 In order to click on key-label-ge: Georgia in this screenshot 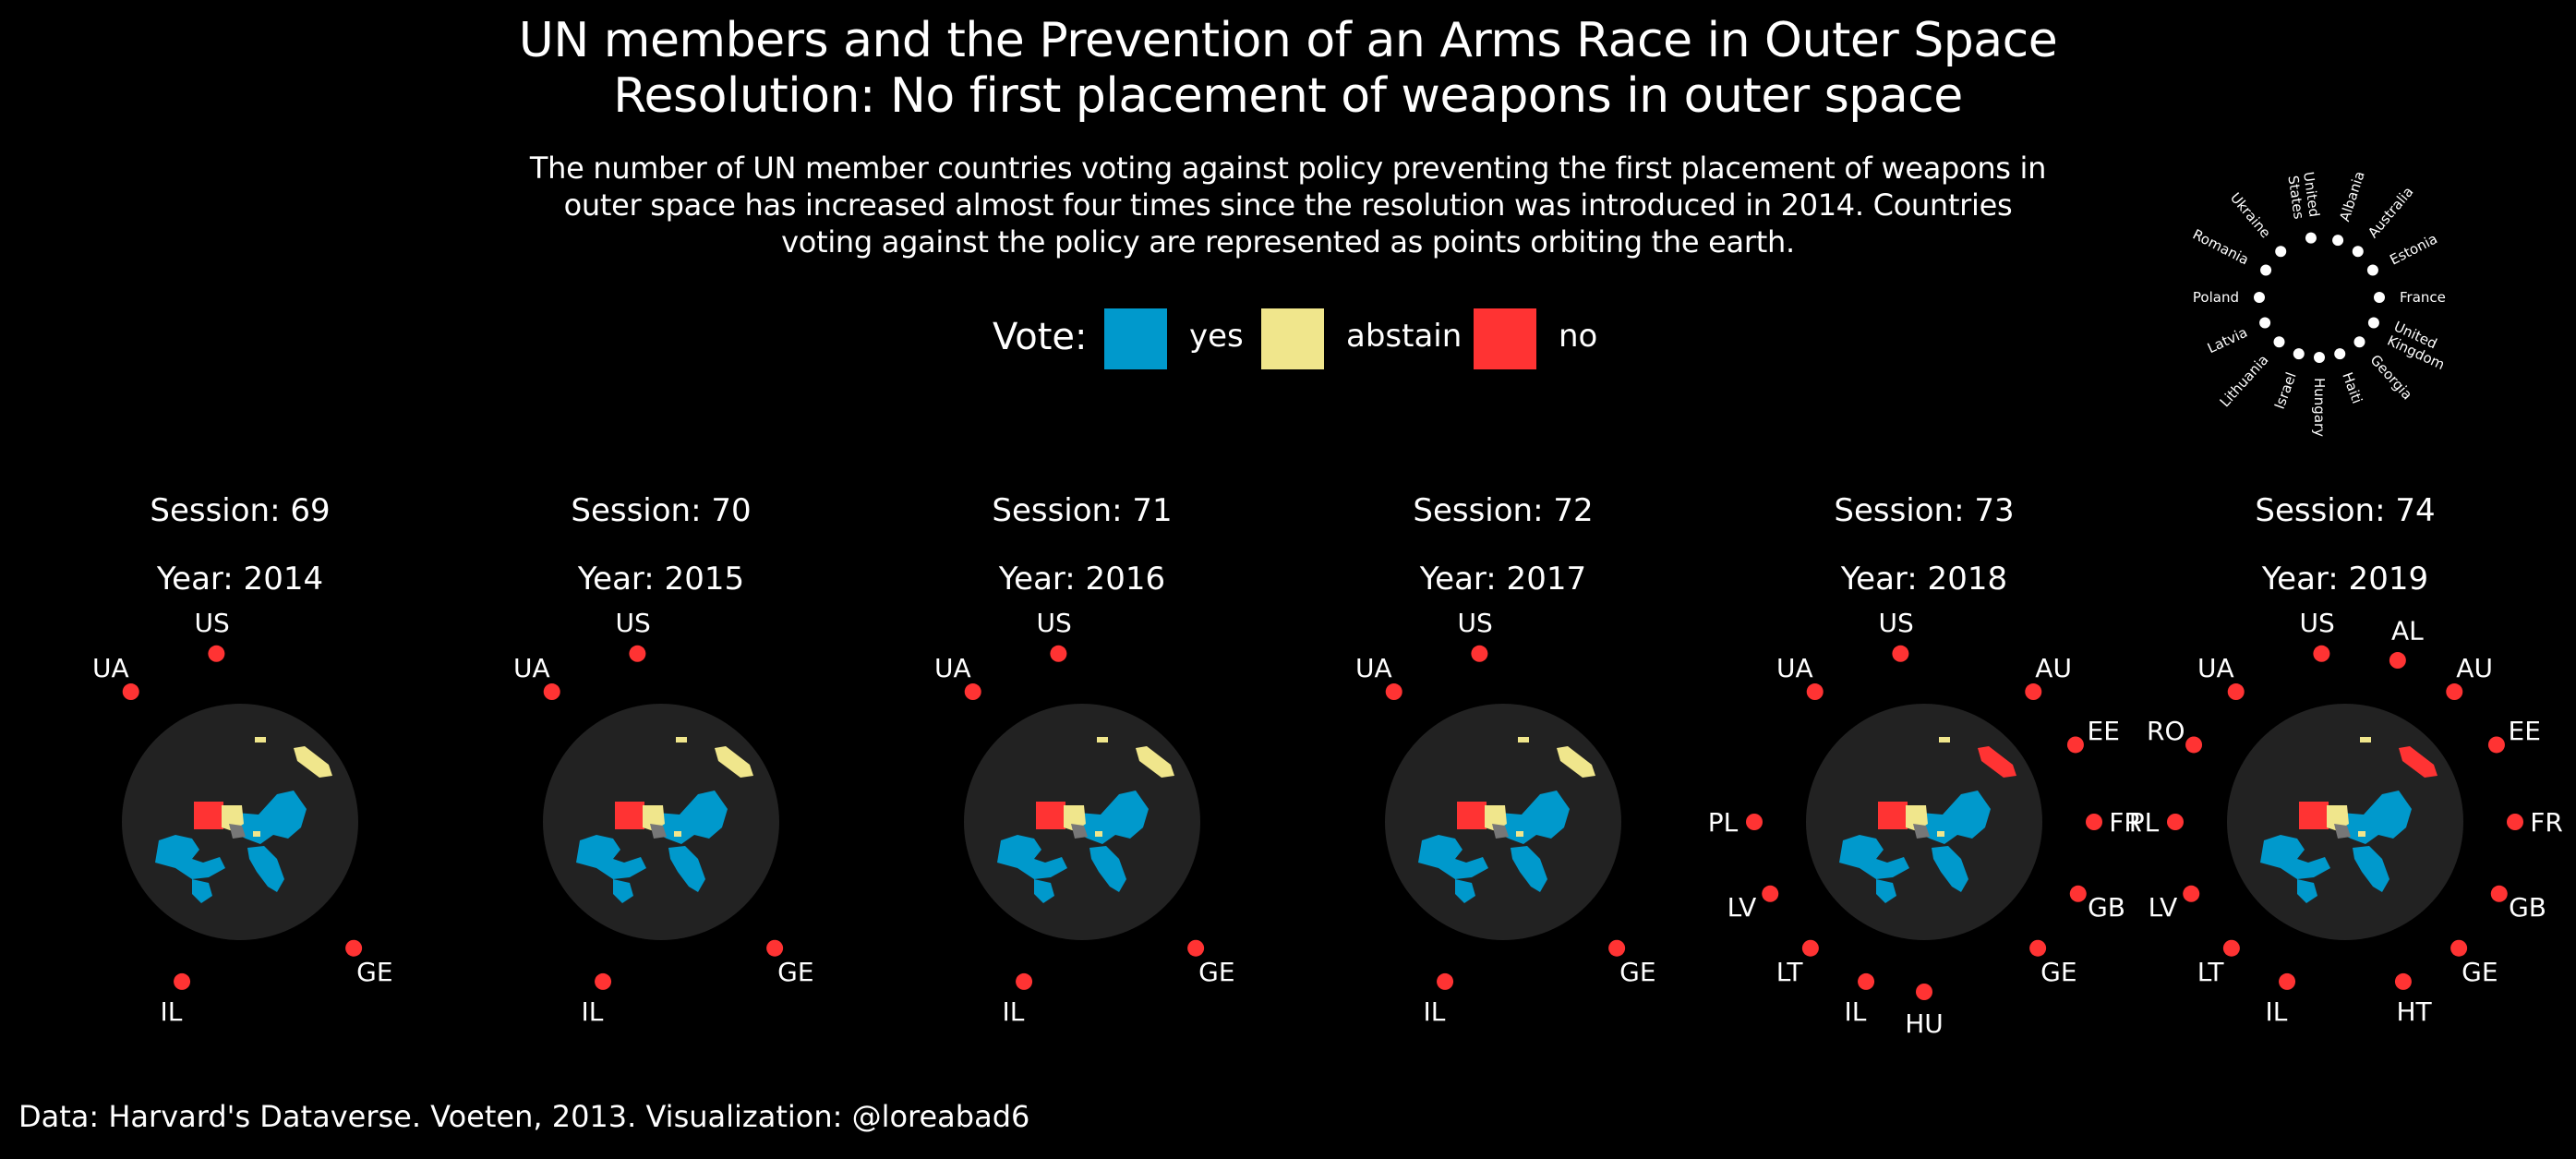, I will do `click(2391, 378)`.